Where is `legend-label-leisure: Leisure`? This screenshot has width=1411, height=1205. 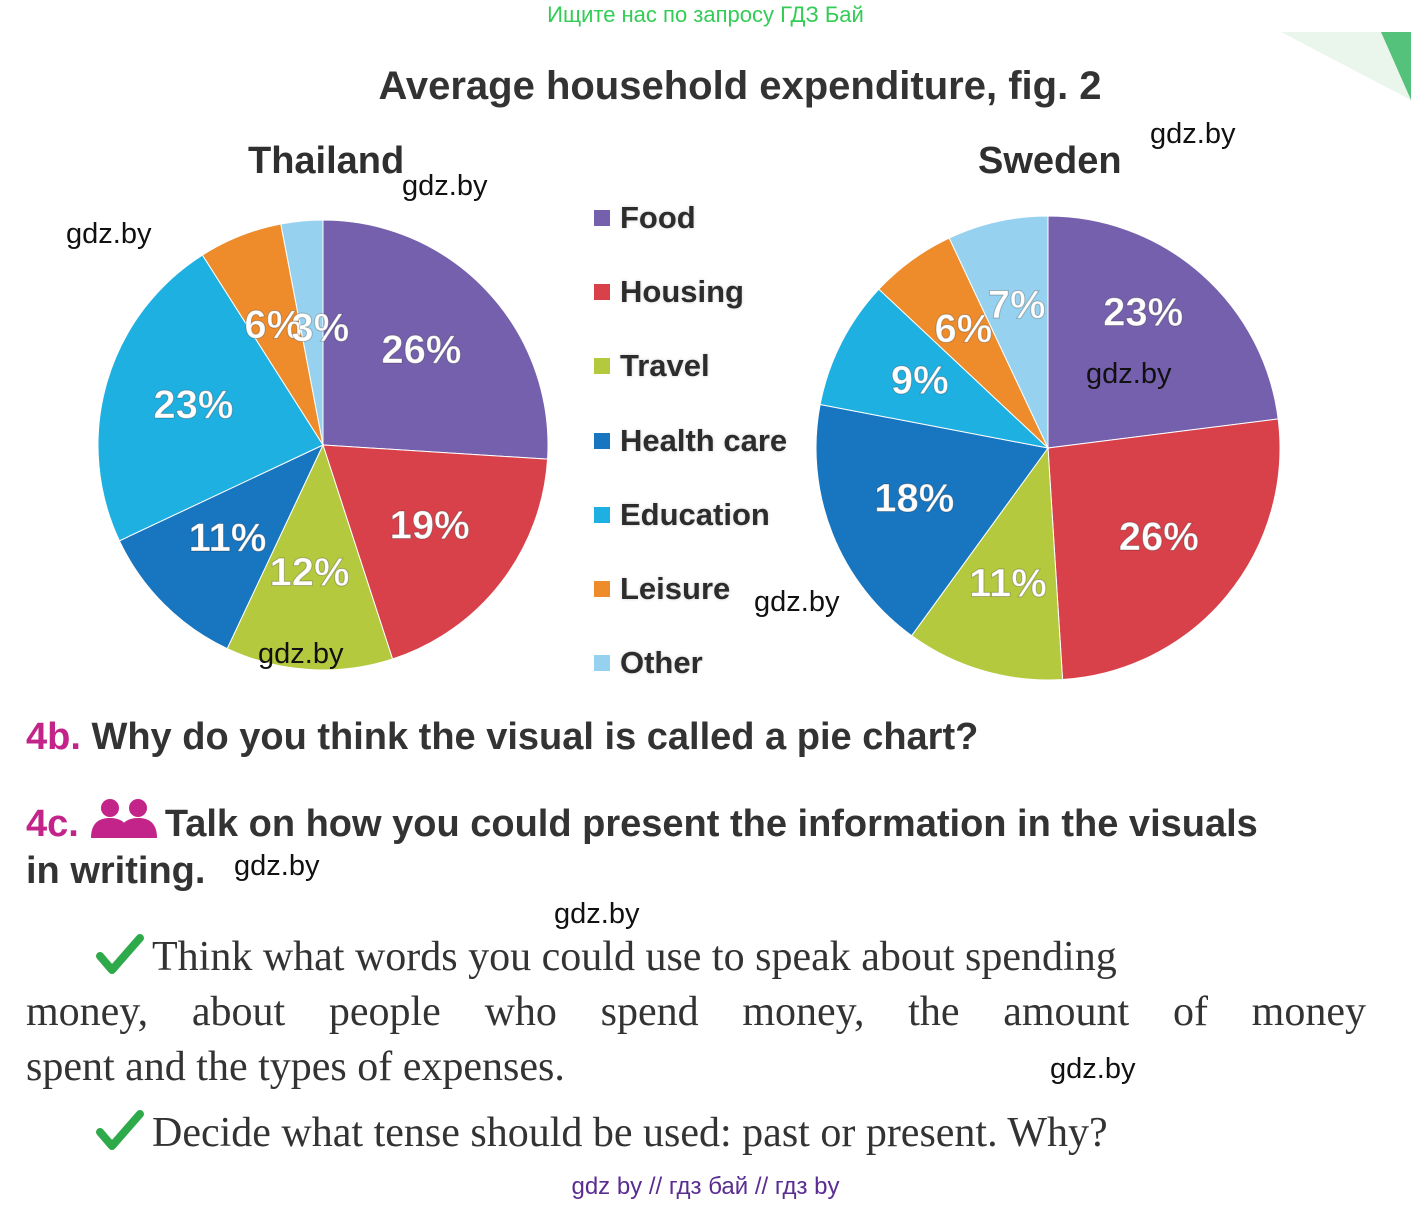 legend-label-leisure: Leisure is located at coordinates (675, 588).